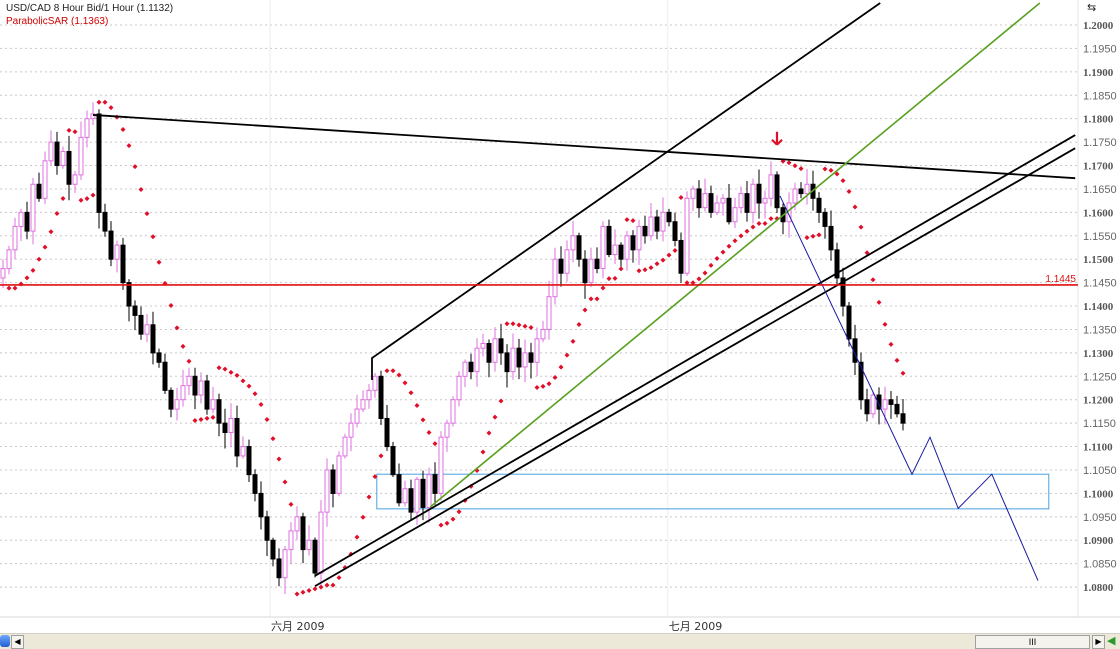 Image resolution: width=1120 pixels, height=649 pixels. What do you see at coordinates (1091, 7) in the screenshot?
I see `axis-scale-icon: ⇆` at bounding box center [1091, 7].